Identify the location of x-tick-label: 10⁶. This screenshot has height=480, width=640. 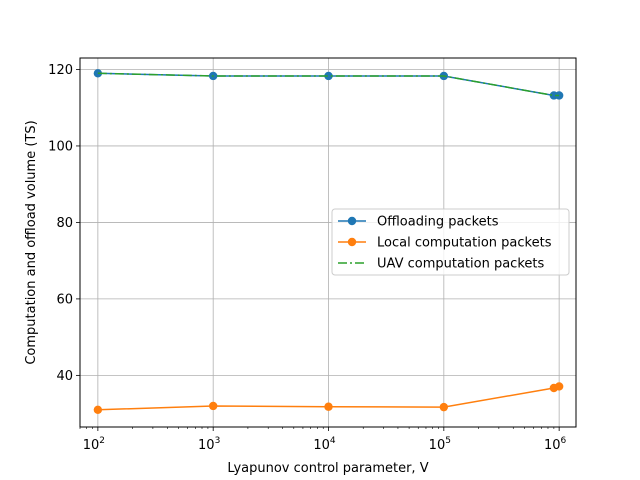
(555, 444).